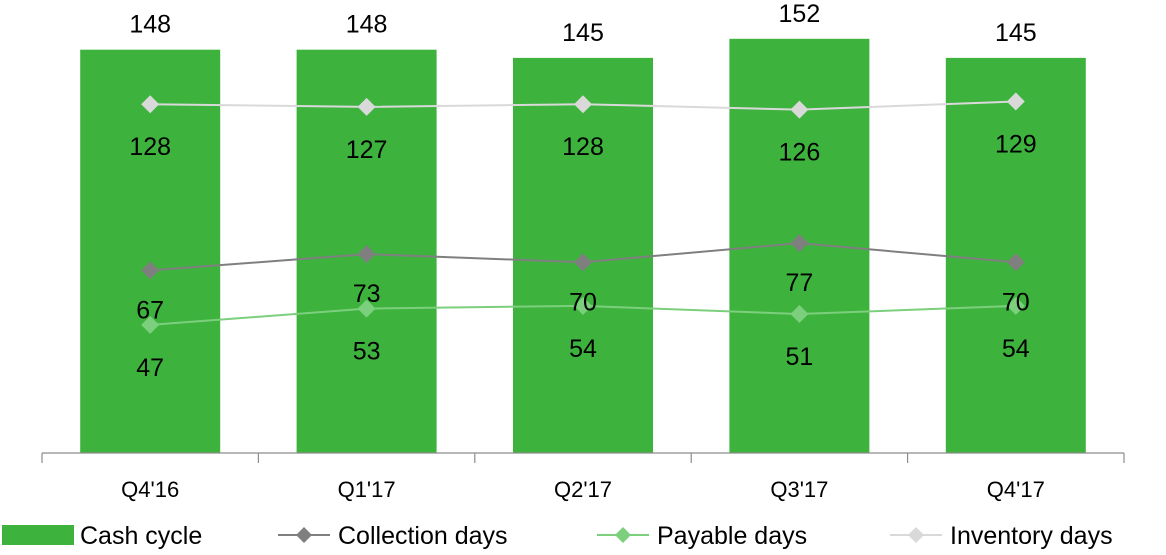 The height and width of the screenshot is (555, 1166). What do you see at coordinates (583, 147) in the screenshot?
I see `data-label-inventory-days-q2-17: 128` at bounding box center [583, 147].